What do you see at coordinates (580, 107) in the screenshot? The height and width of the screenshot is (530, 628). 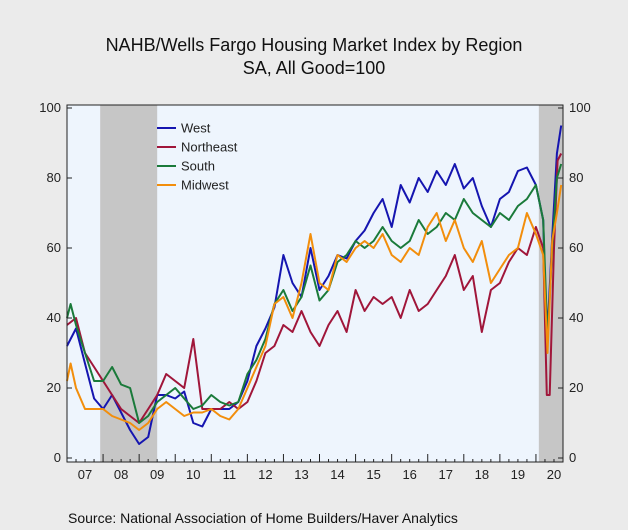 I see `y-tick-label-right: 100` at bounding box center [580, 107].